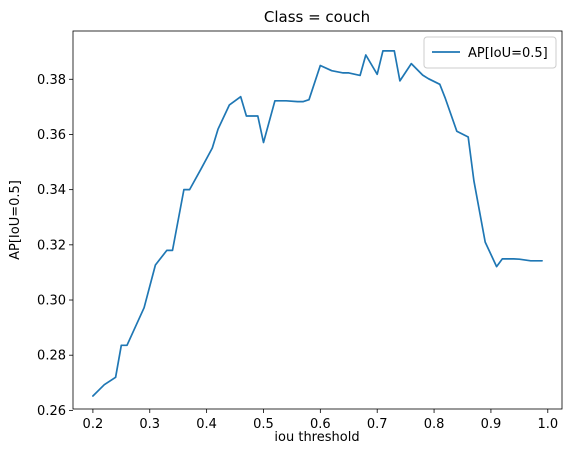  I want to click on y-tick-label: 0.26, so click(51, 411).